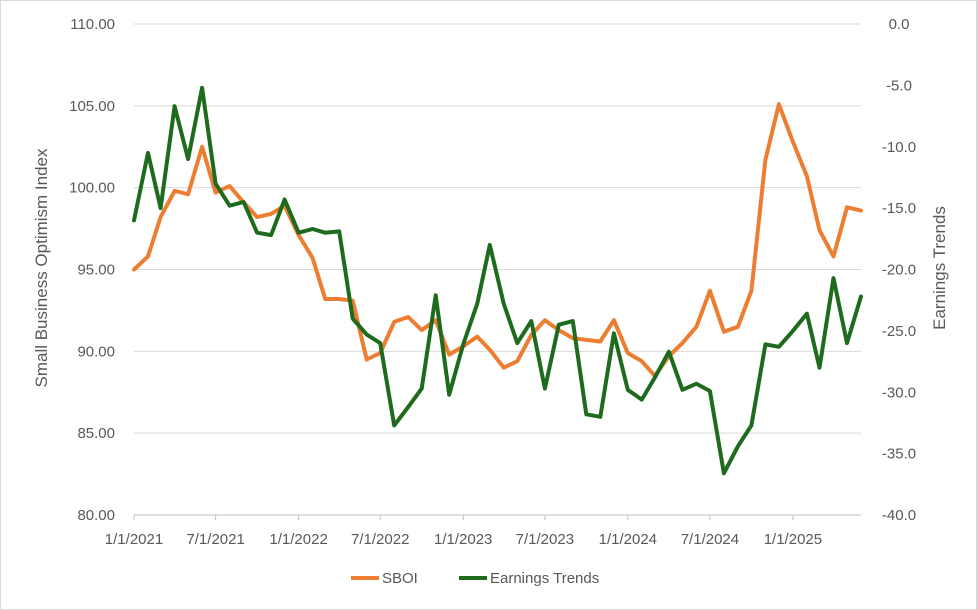 The image size is (977, 610). I want to click on right-tick-label: -10.0, so click(899, 147).